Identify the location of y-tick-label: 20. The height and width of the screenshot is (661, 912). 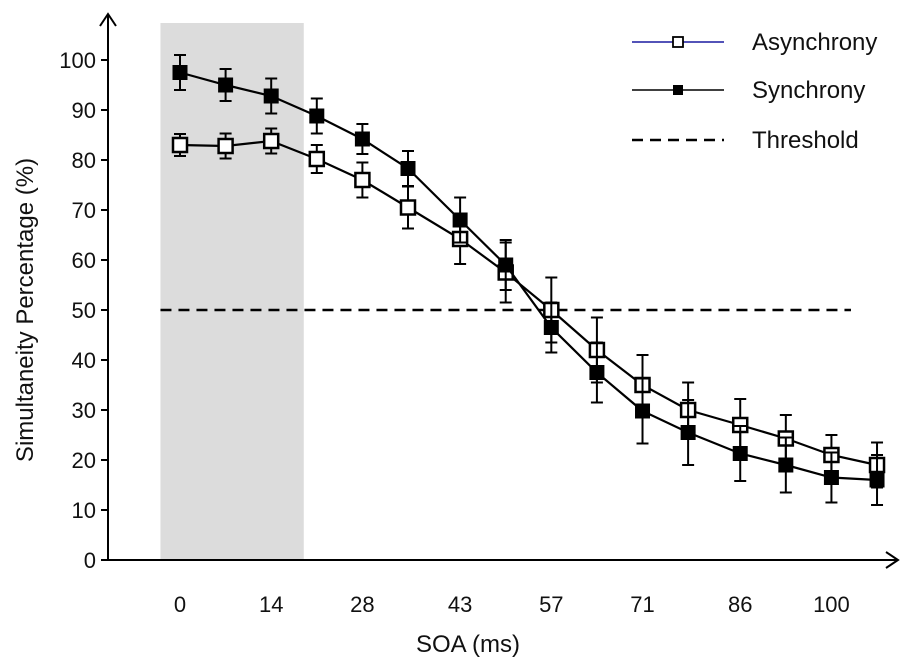
(84, 460).